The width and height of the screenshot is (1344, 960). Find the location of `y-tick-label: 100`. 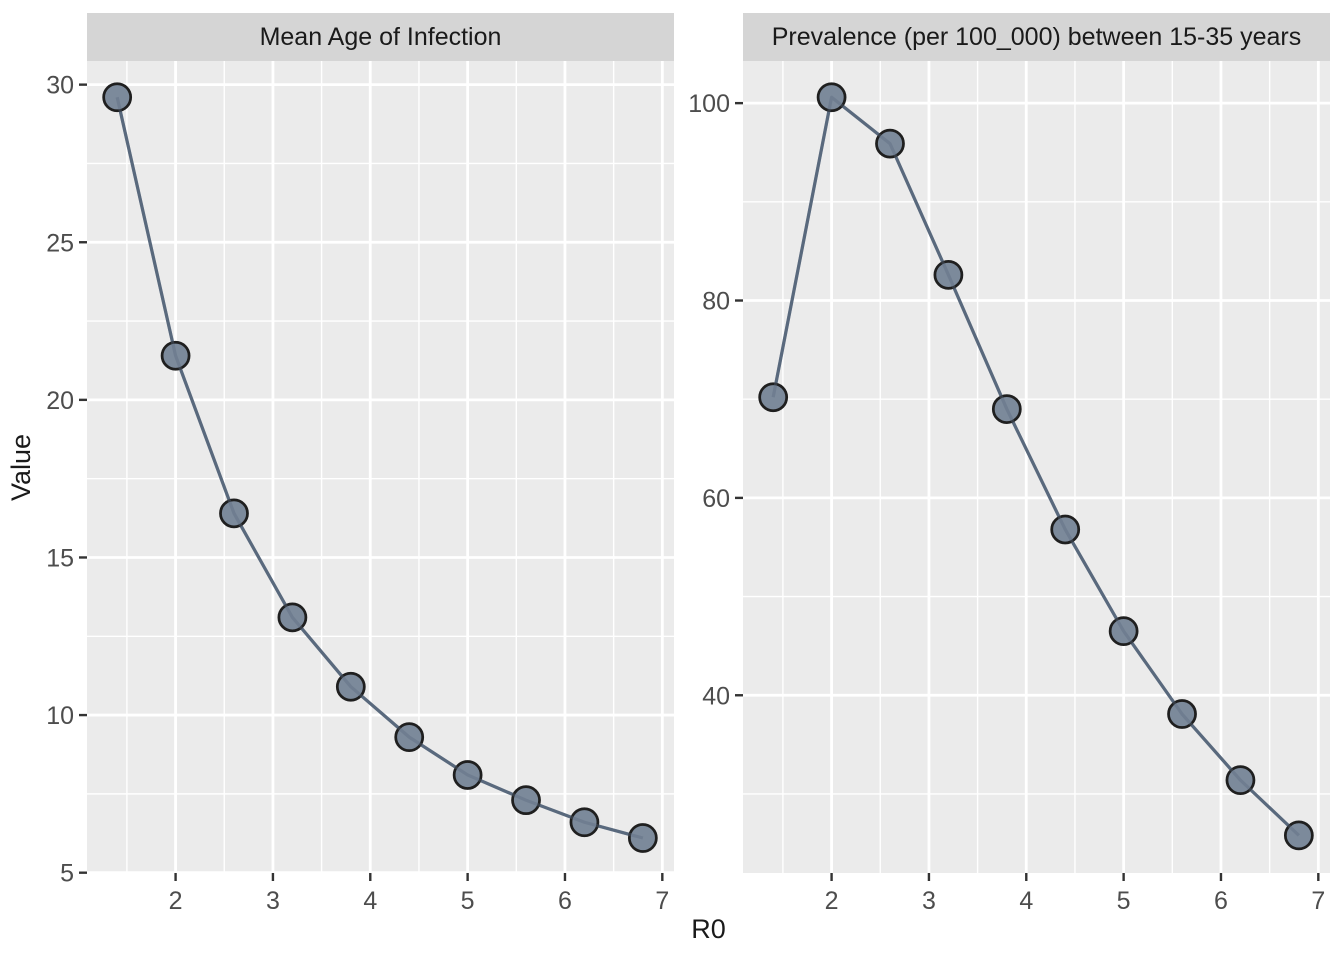

y-tick-label: 100 is located at coordinates (709, 104).